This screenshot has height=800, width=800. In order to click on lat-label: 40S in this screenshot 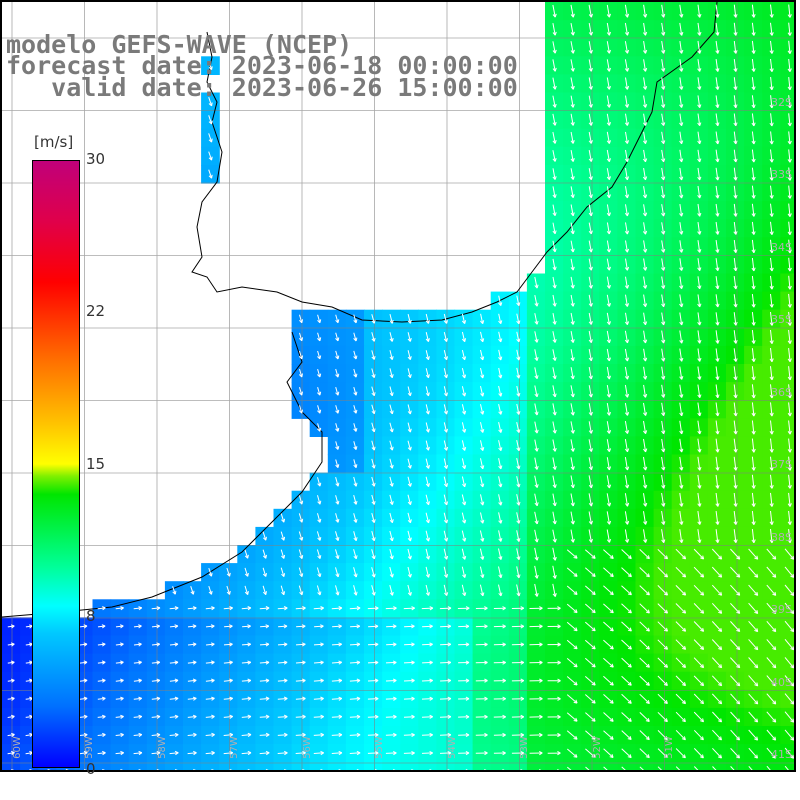, I will do `click(781, 682)`.